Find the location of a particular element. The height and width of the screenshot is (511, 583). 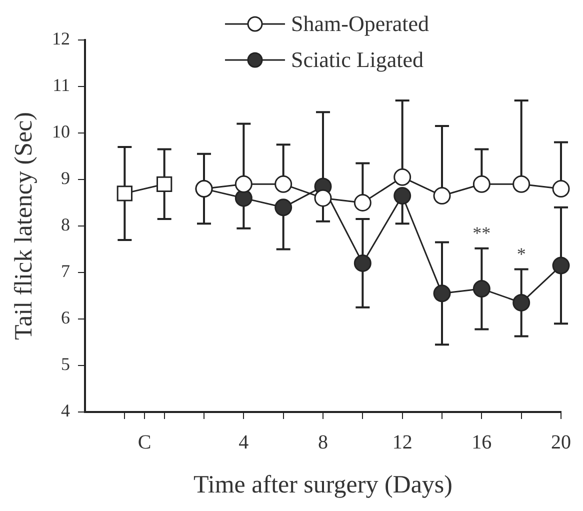

y-tick-label: 4 is located at coordinates (65, 410).